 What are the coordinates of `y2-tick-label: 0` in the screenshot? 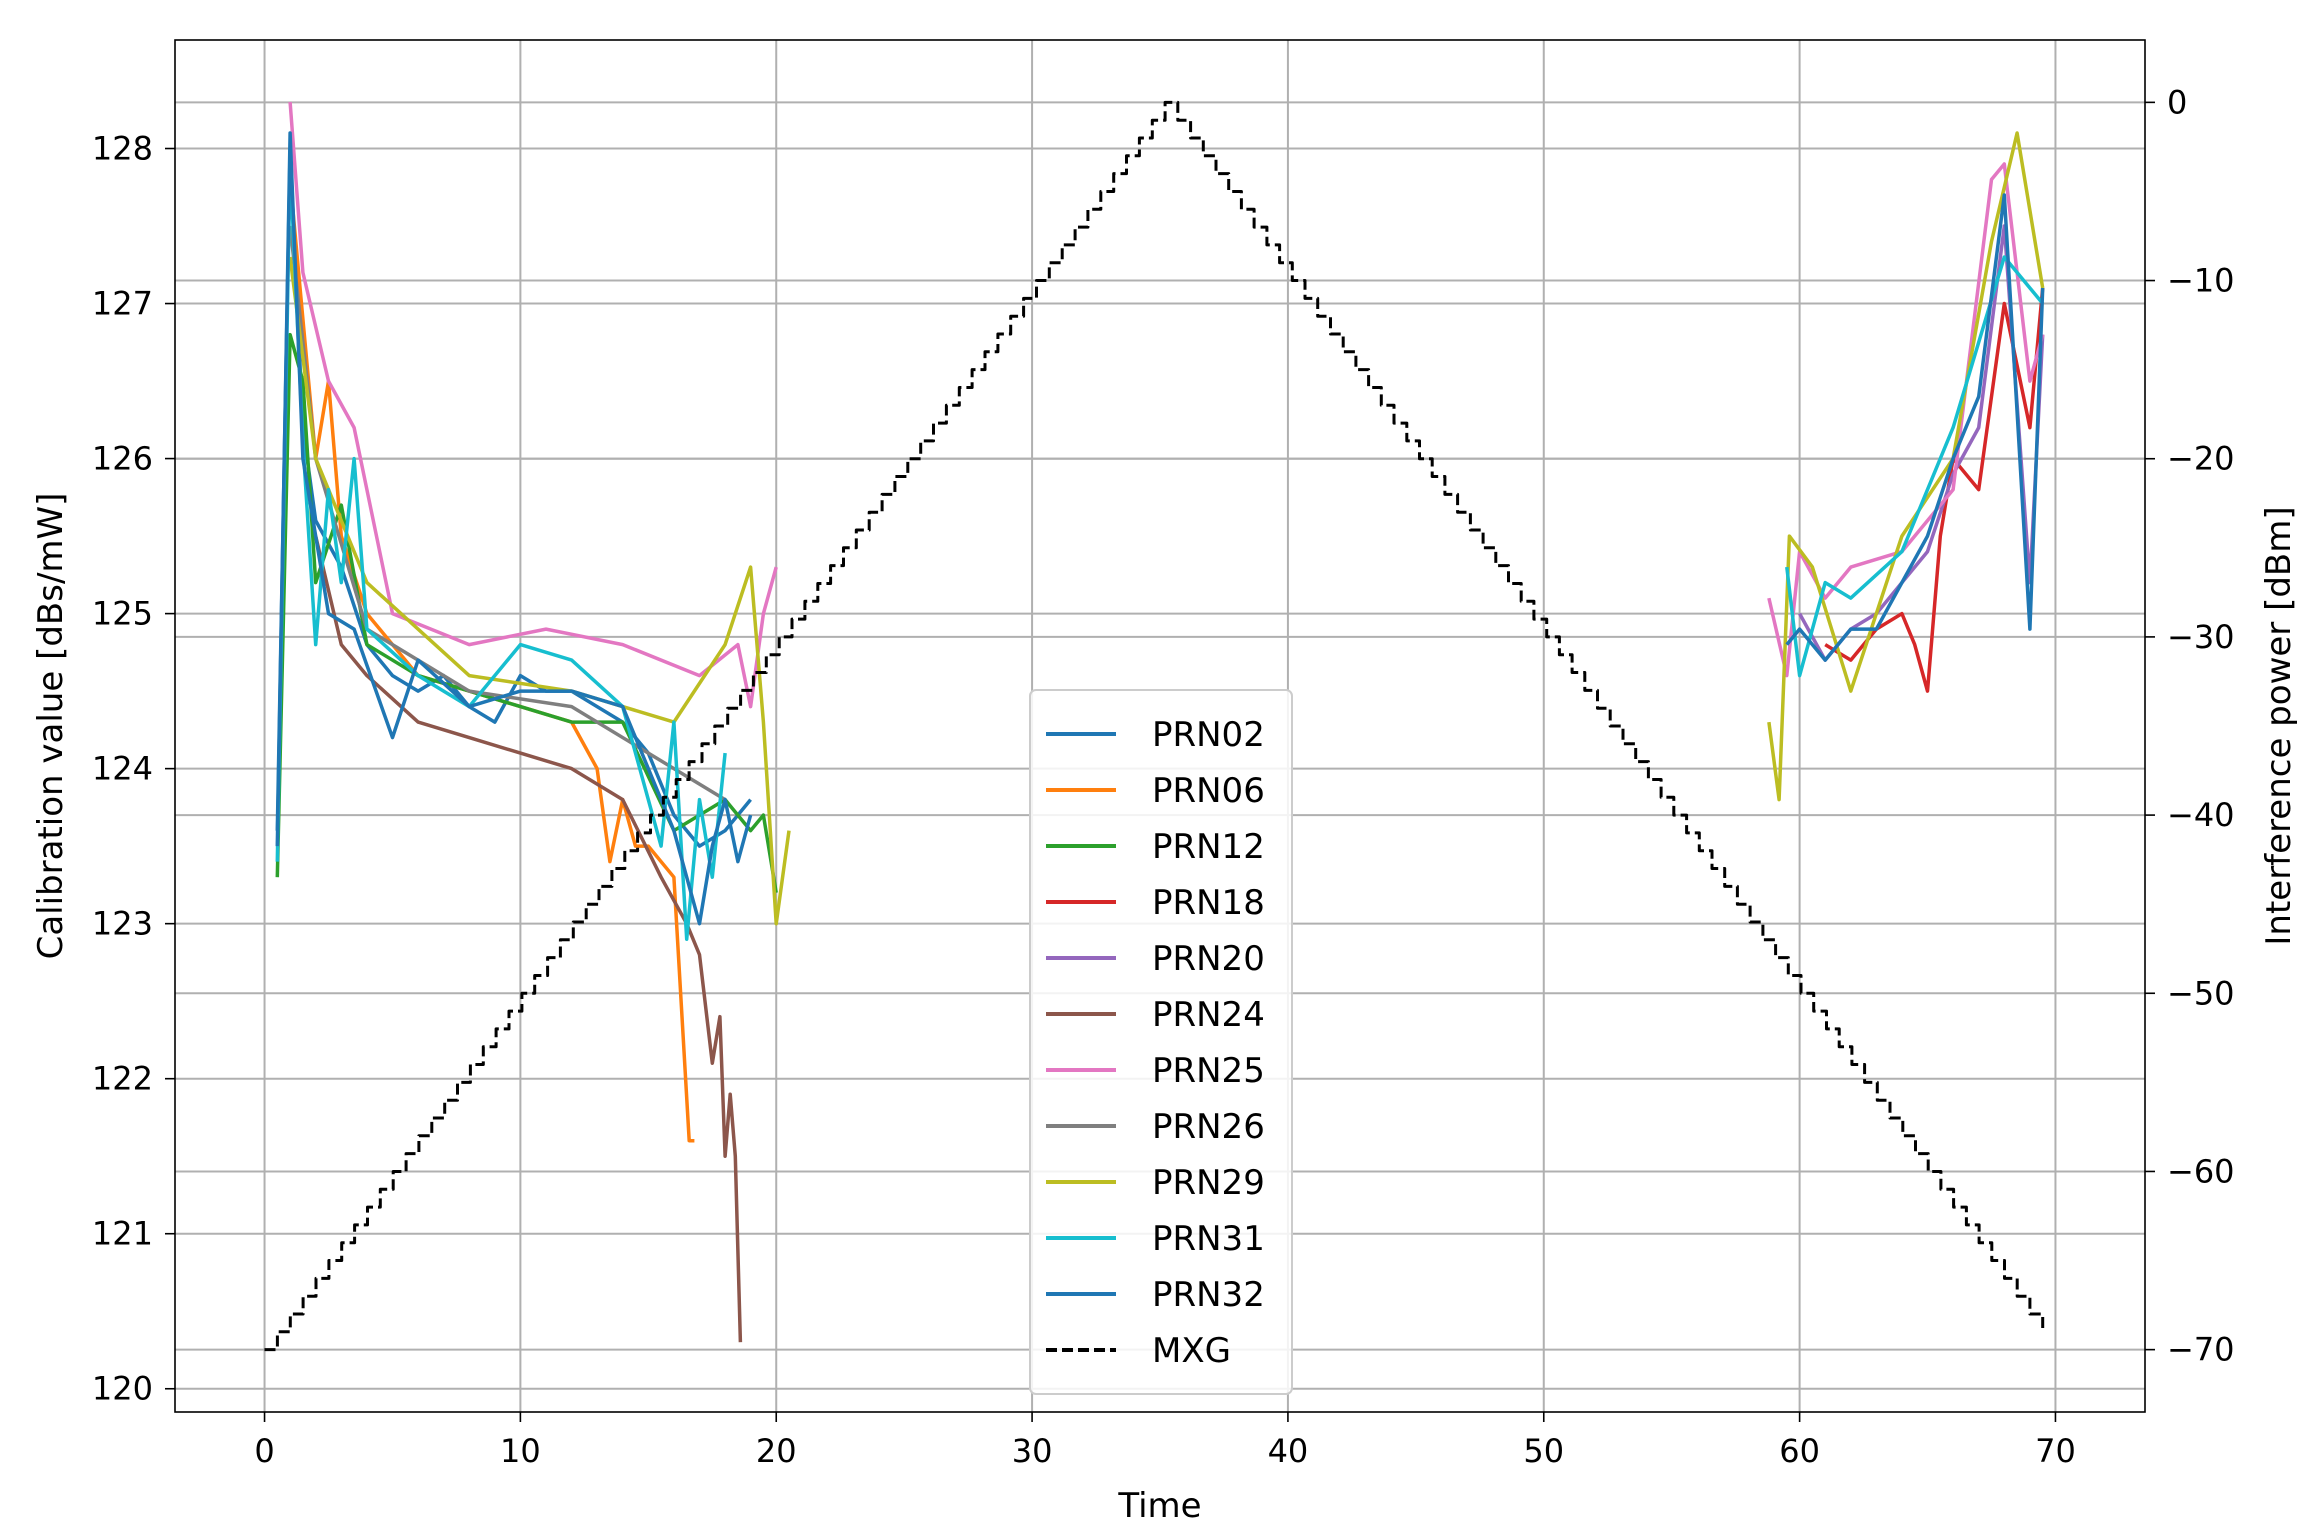 It's located at (2177, 102).